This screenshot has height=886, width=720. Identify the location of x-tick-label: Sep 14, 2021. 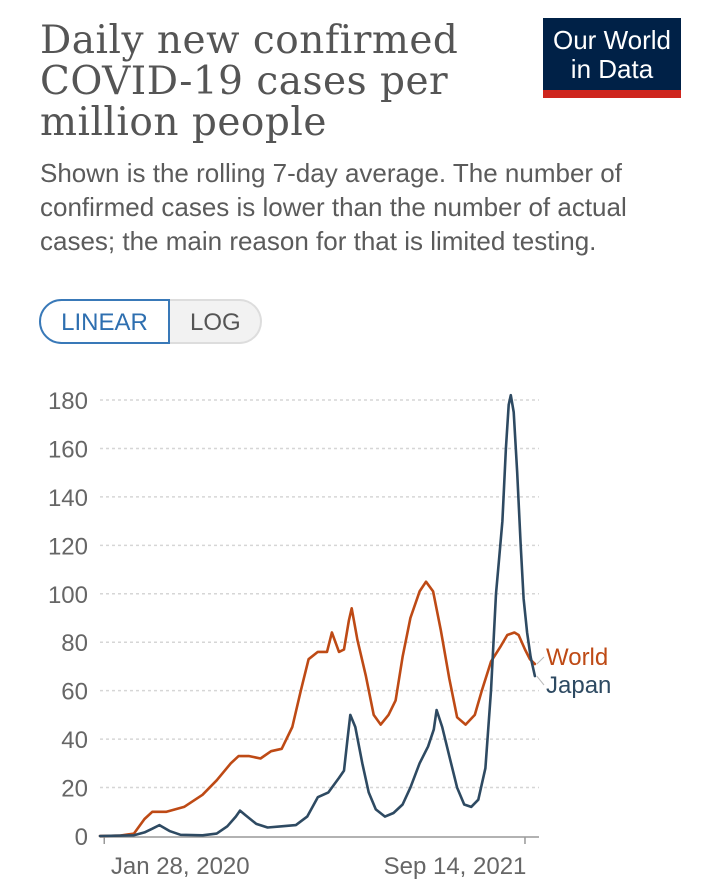
(455, 866).